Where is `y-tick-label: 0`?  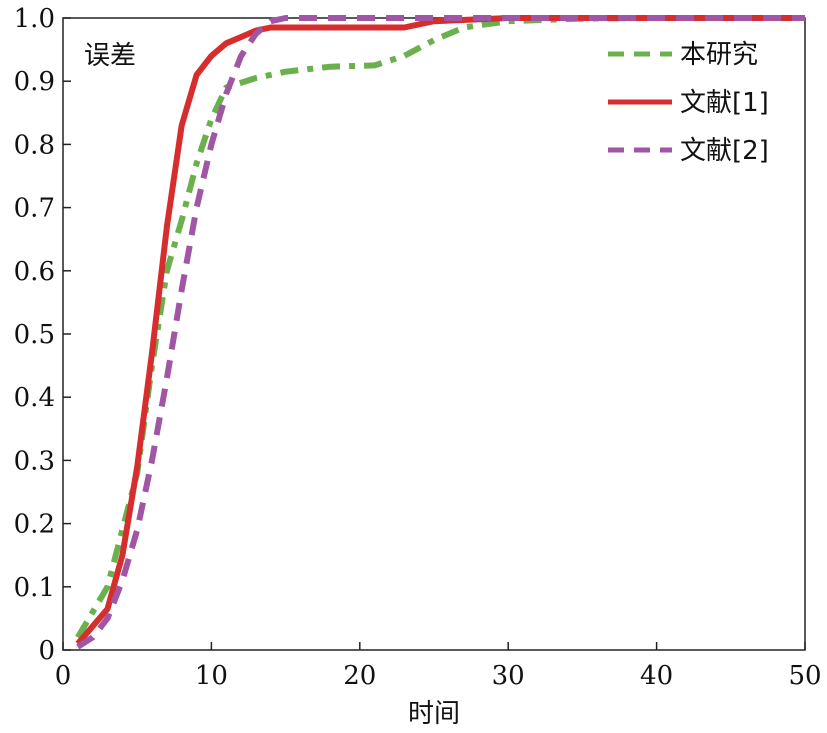
y-tick-label: 0 is located at coordinates (46, 651).